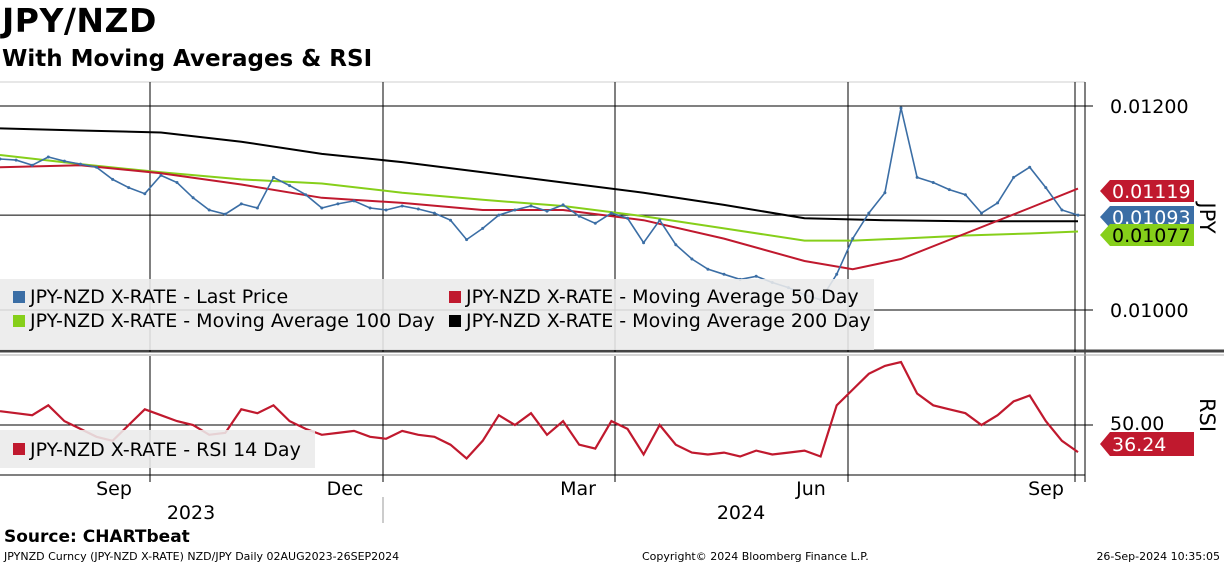 This screenshot has height=566, width=1224. What do you see at coordinates (79, 20) in the screenshot?
I see `chart-title: JPY/NZD` at bounding box center [79, 20].